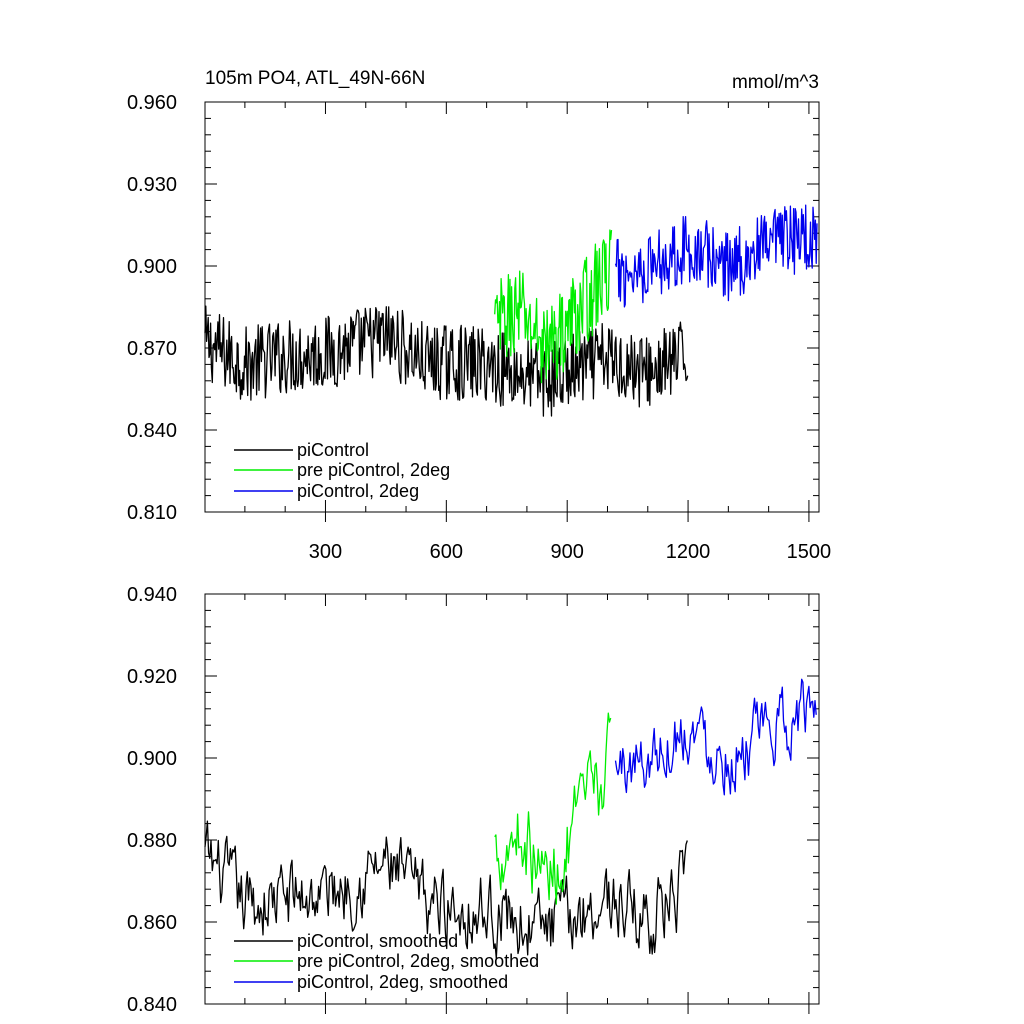  What do you see at coordinates (688, 552) in the screenshot?
I see `top-x-tick-label: 1200` at bounding box center [688, 552].